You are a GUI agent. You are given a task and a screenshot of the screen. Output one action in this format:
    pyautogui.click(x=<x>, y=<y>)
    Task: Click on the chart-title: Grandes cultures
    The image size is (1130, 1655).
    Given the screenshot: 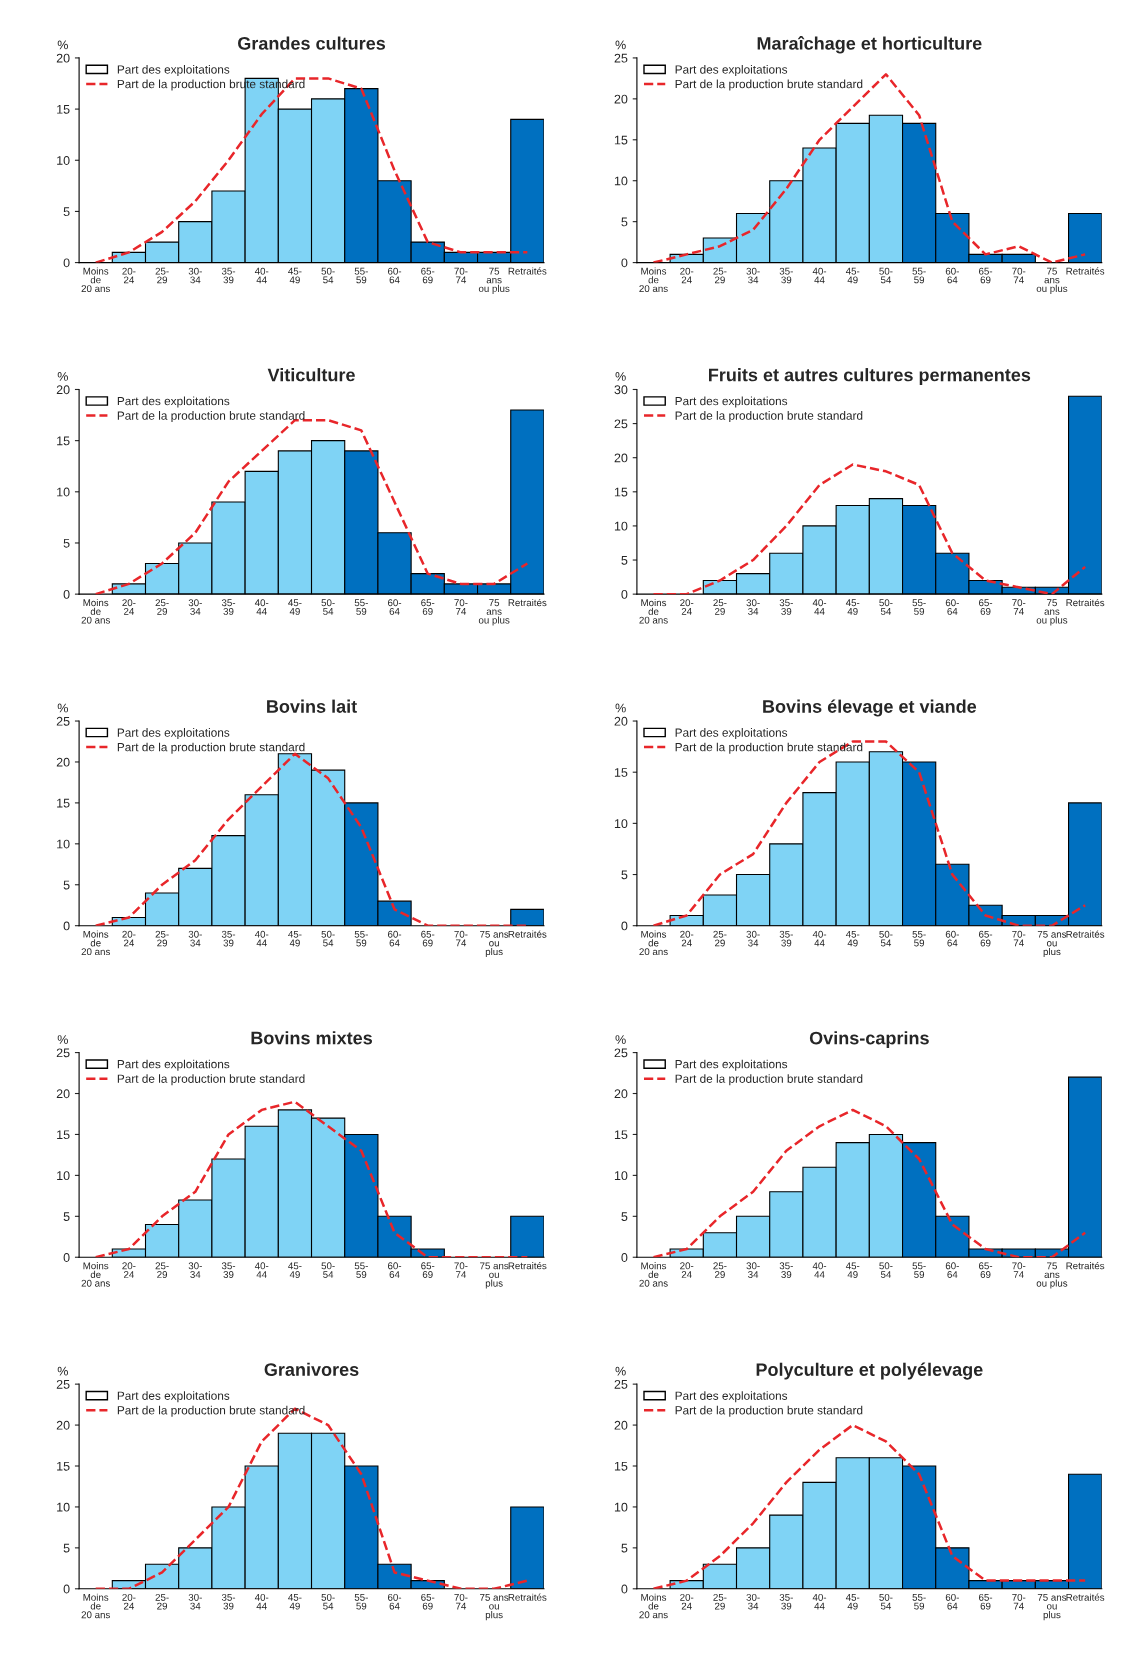 What is the action you would take?
    pyautogui.click(x=312, y=43)
    